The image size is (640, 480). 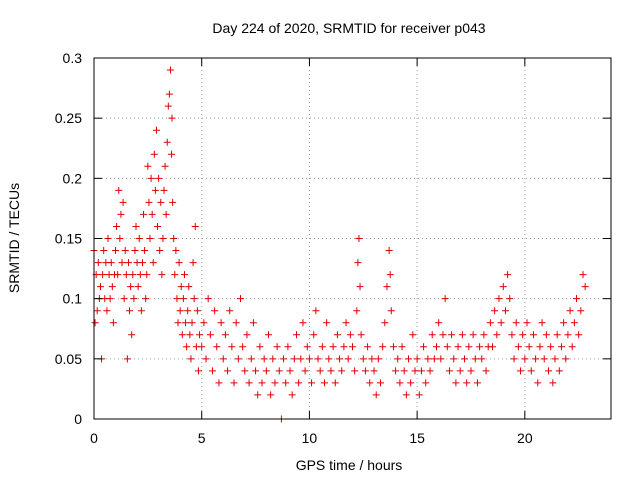 I want to click on x-tick-label: 10, so click(x=310, y=438).